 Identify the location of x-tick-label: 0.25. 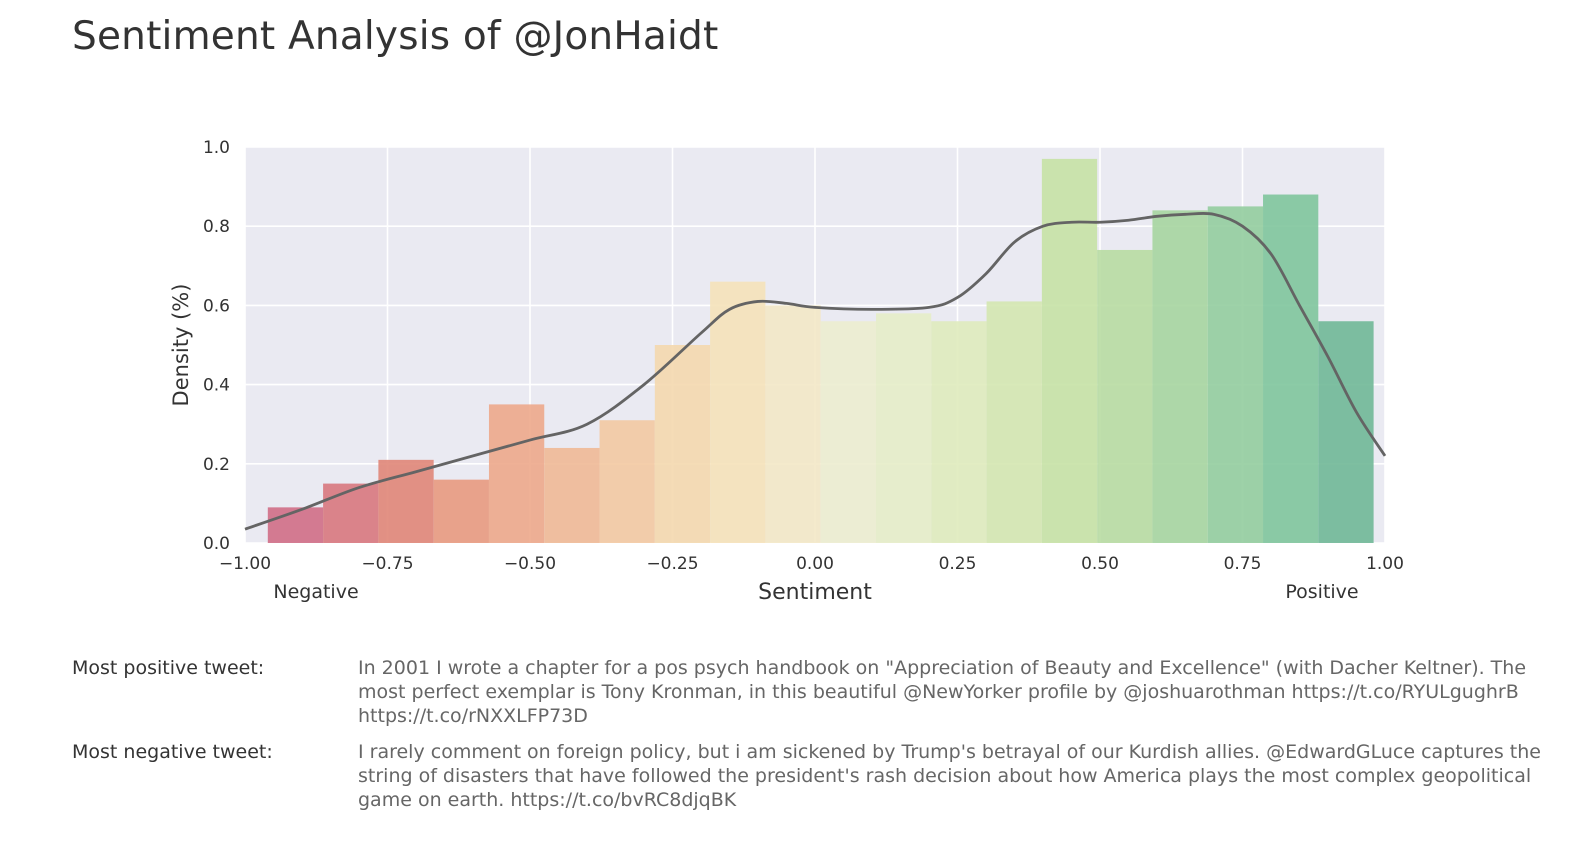
(958, 564).